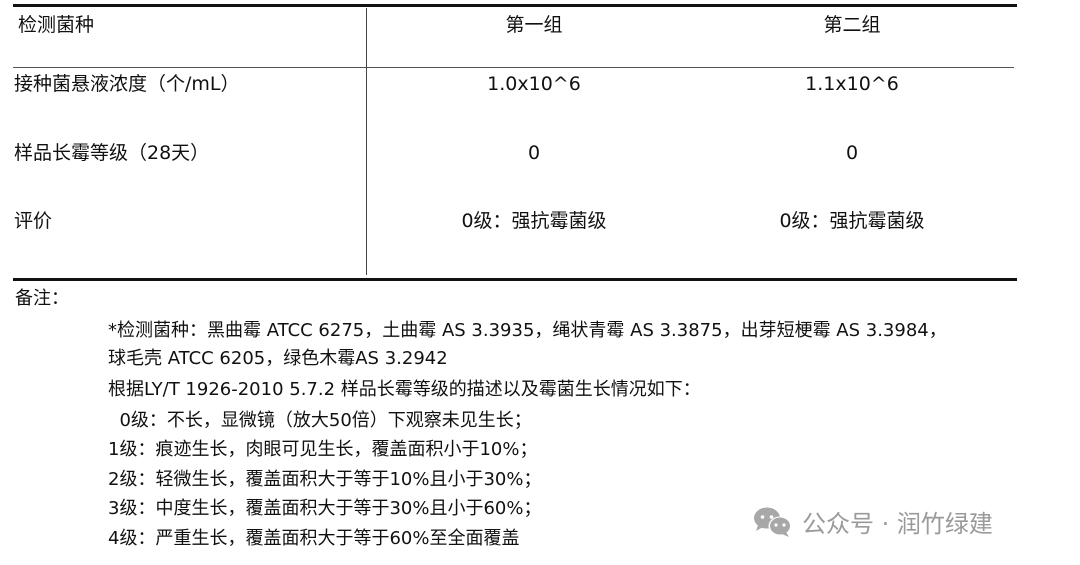 The image size is (1080, 565). I want to click on note-line: 0级：不长，显微镜（放大50倍）下观察未见生长；, so click(320, 420).